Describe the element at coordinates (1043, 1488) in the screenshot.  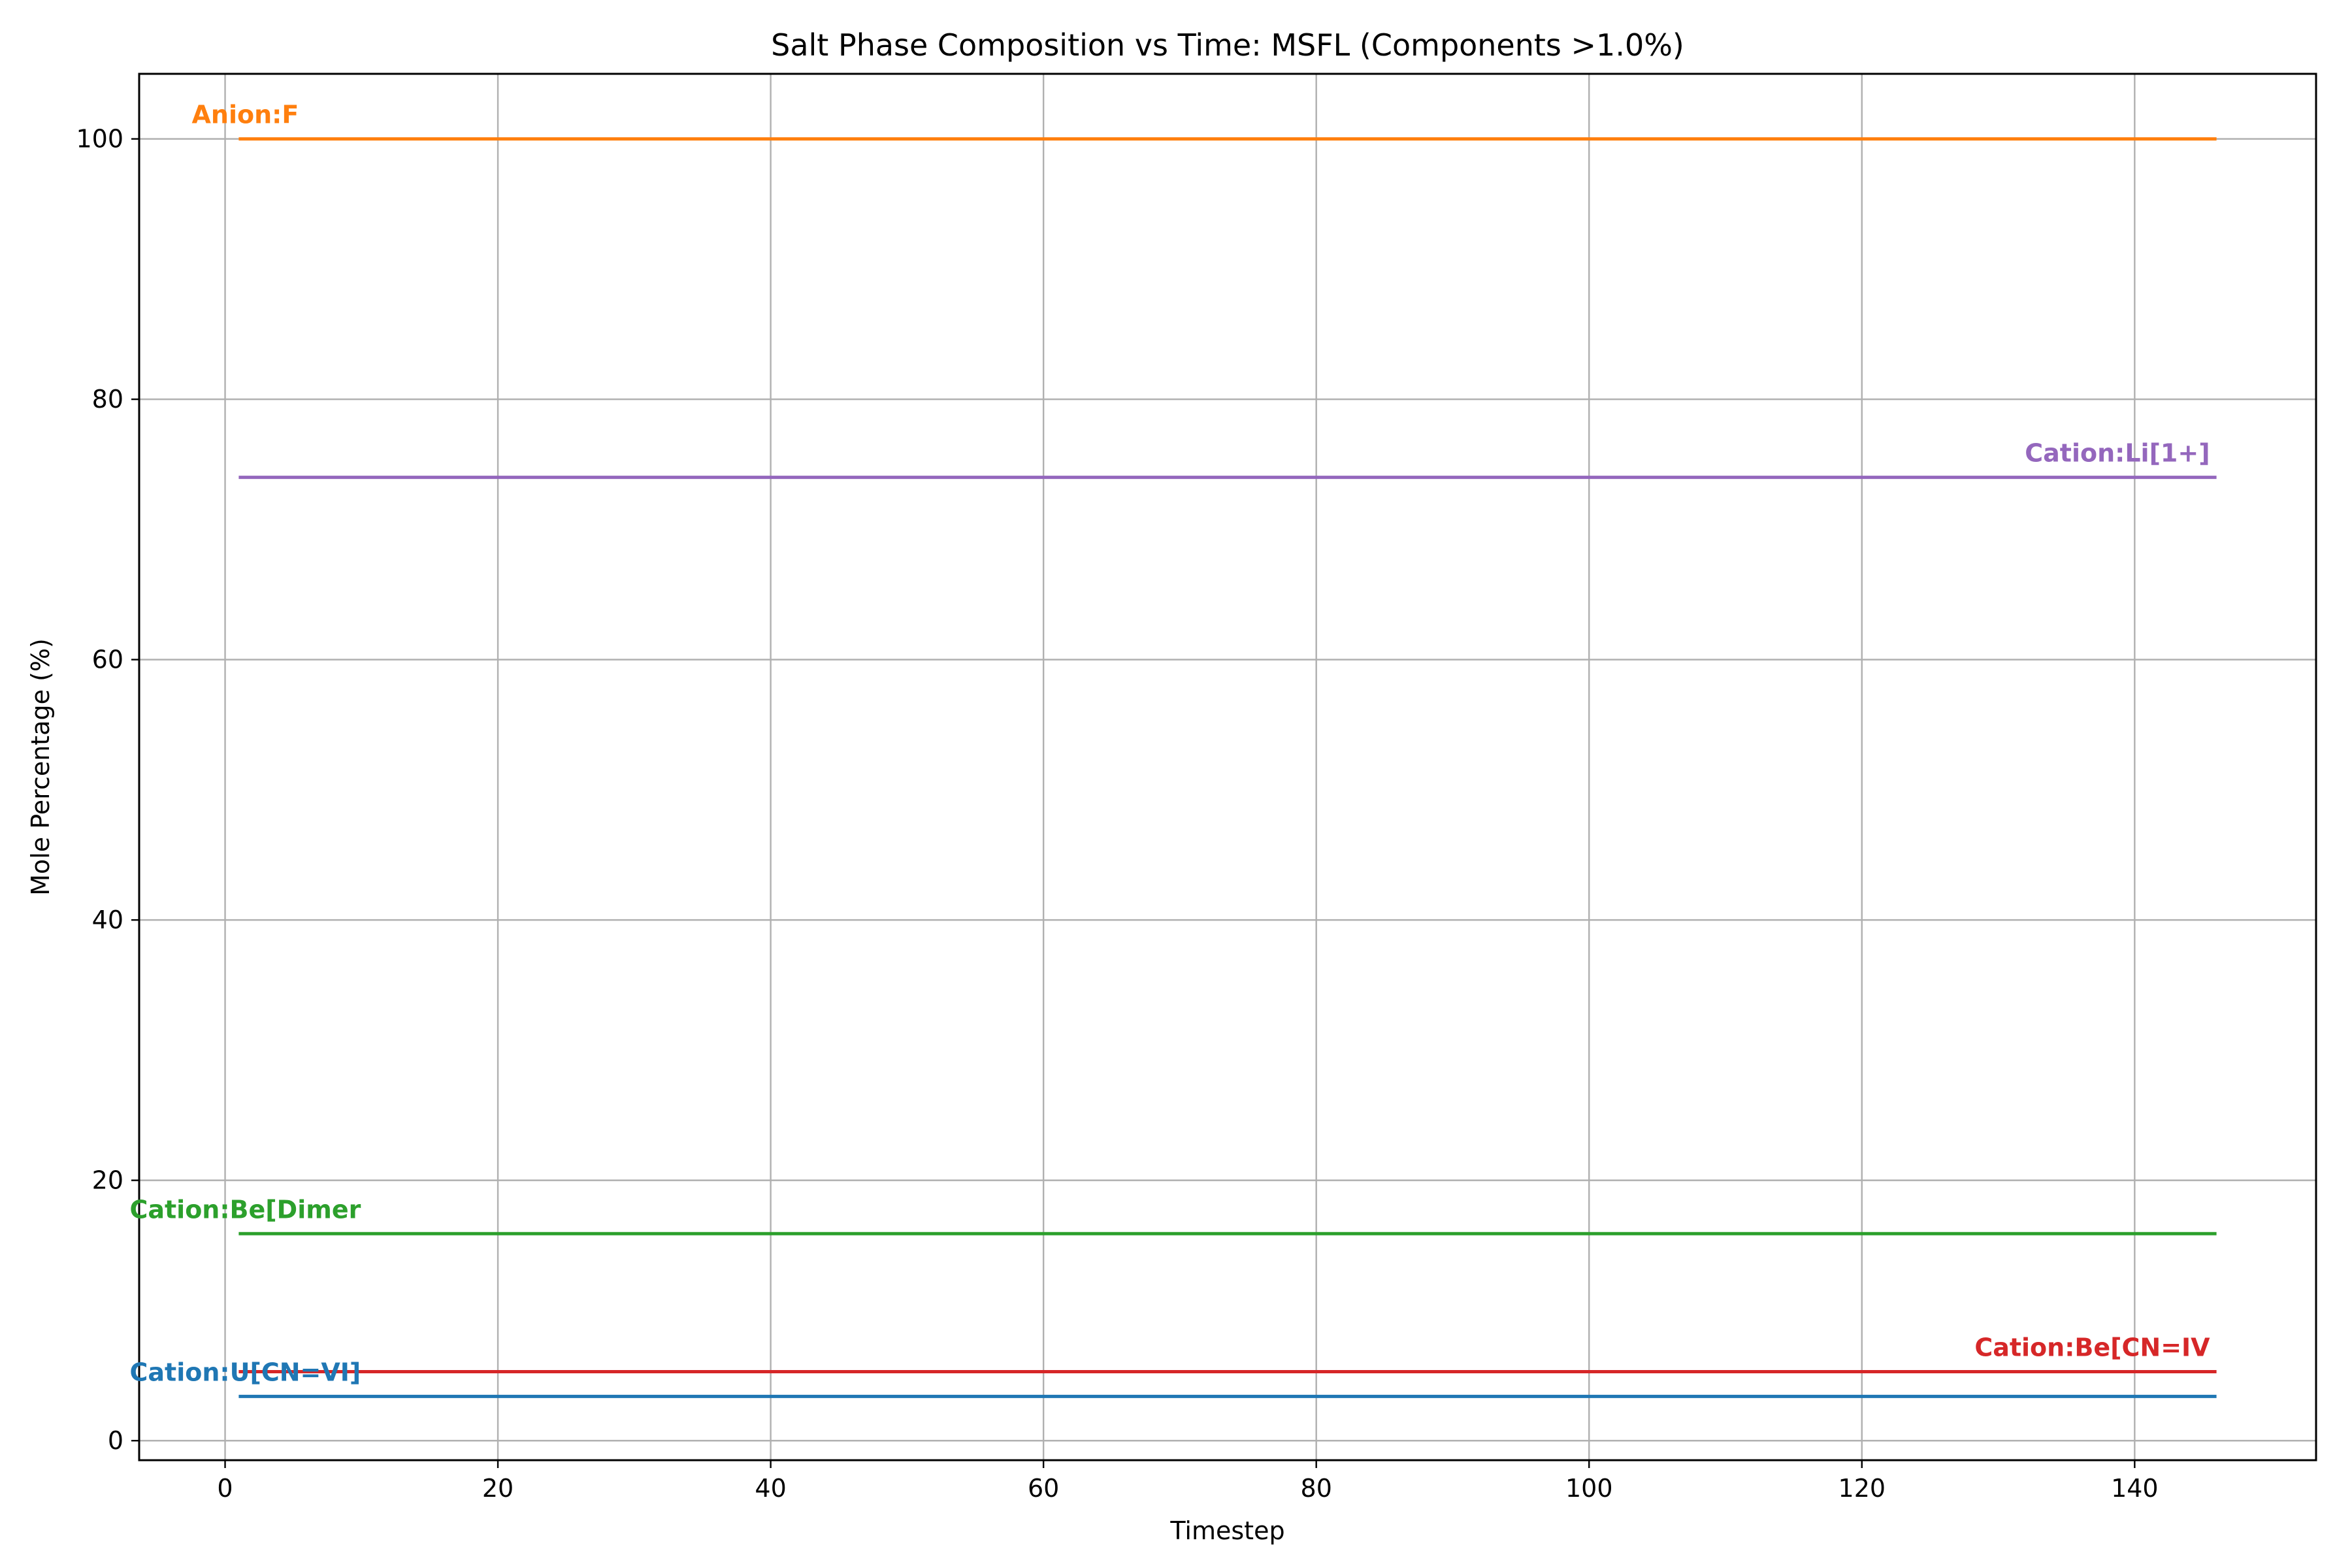
I see `x-tick-label: 60` at that location.